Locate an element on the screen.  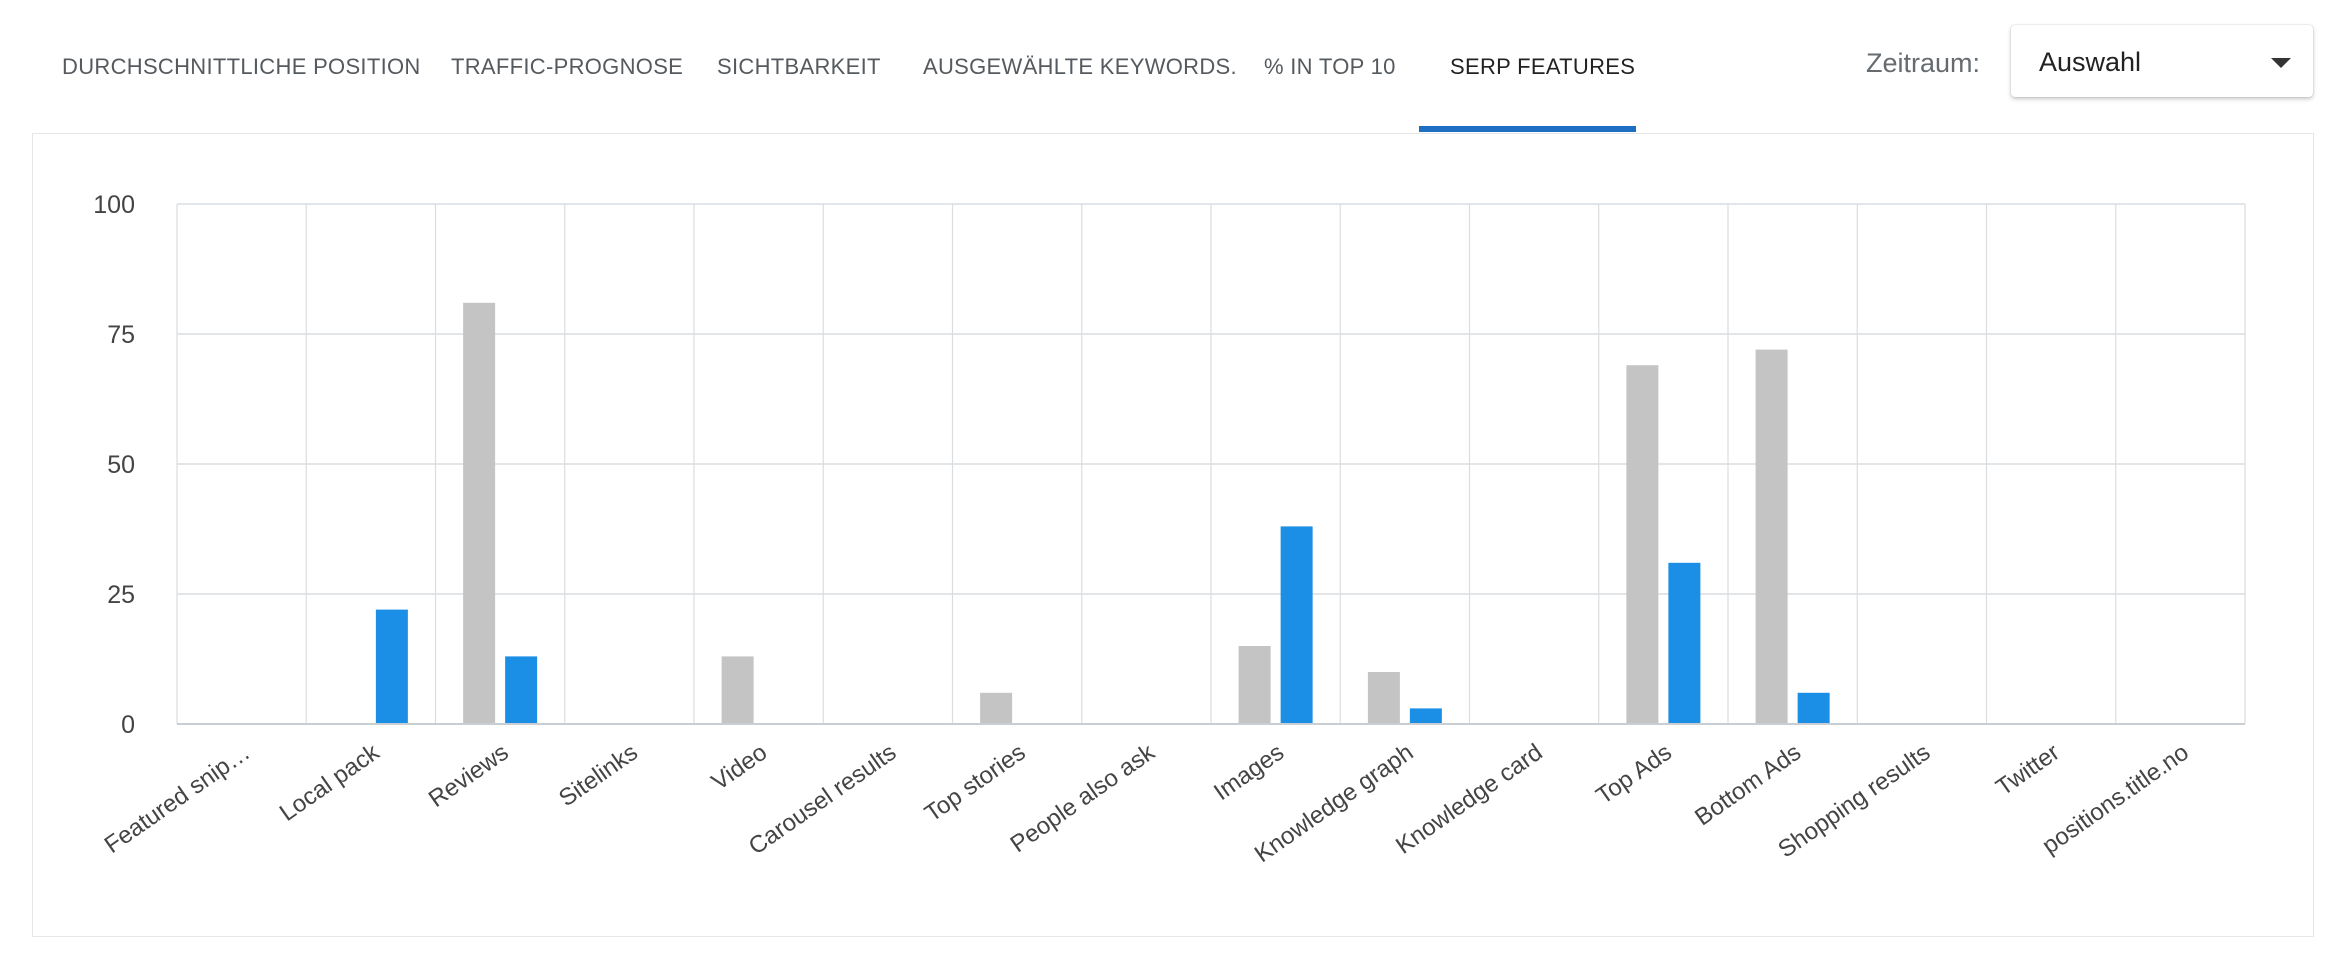
x-tick-label: Reviews is located at coordinates (469, 776).